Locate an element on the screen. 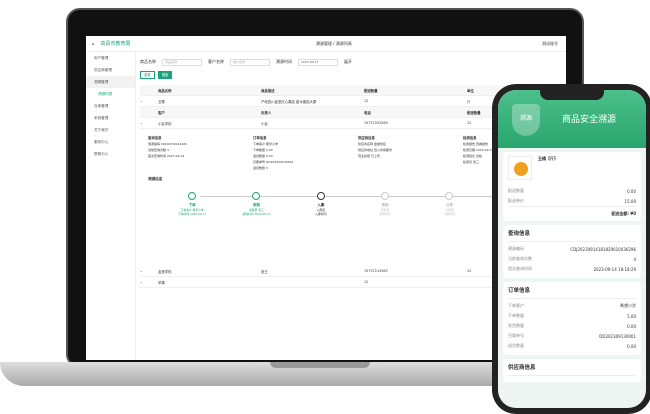 Image resolution: width=650 pixels, height=414 pixels. info-row: 下单数量 5.00 is located at coordinates (572, 316).